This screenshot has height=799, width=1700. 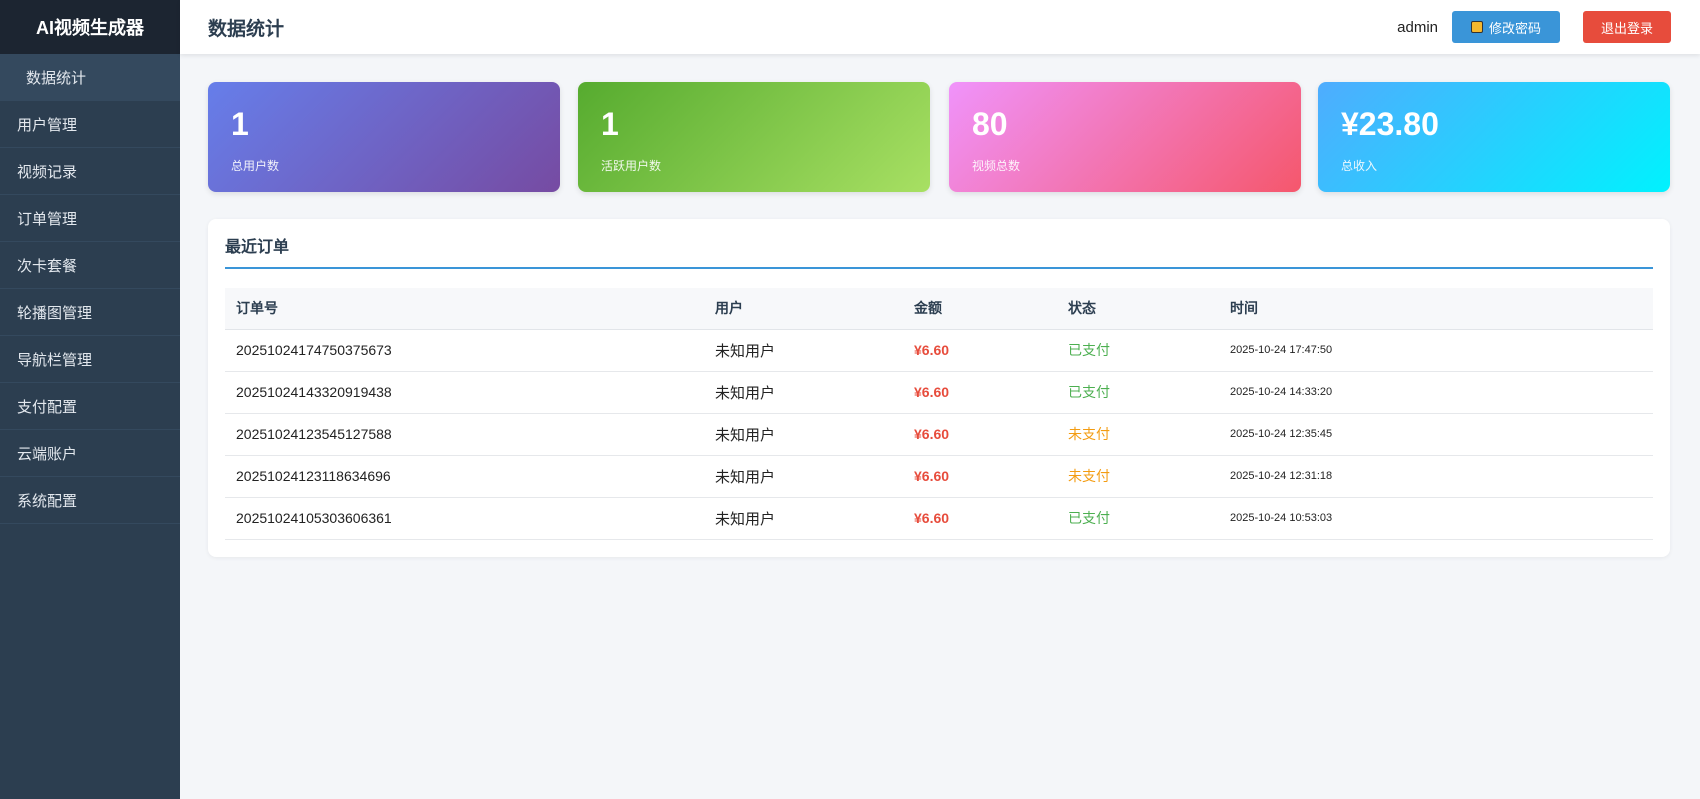 I want to click on order-number: 20251024123118634696, so click(x=464, y=476).